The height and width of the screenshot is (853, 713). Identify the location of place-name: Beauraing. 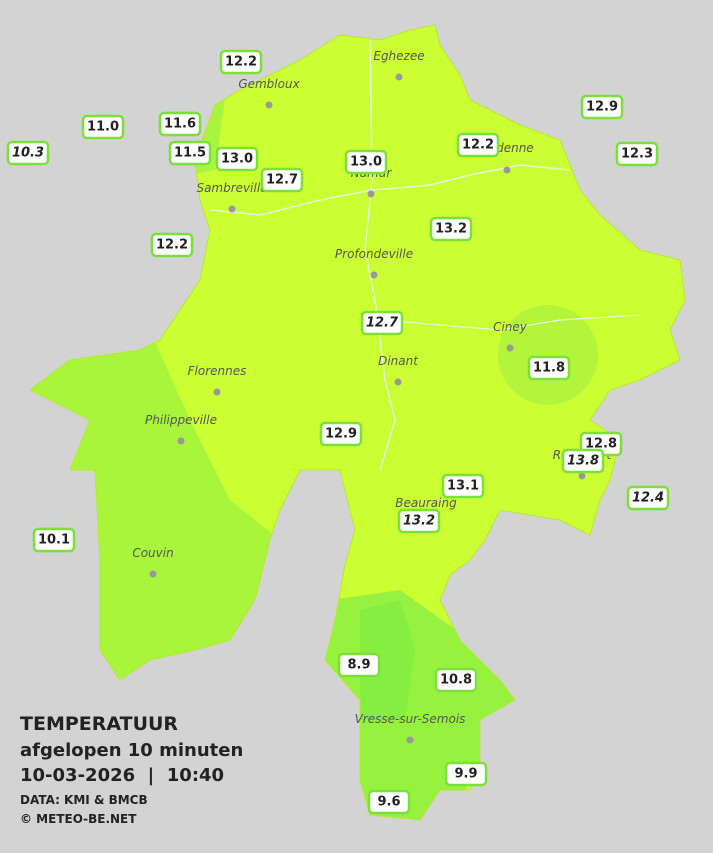
(426, 503).